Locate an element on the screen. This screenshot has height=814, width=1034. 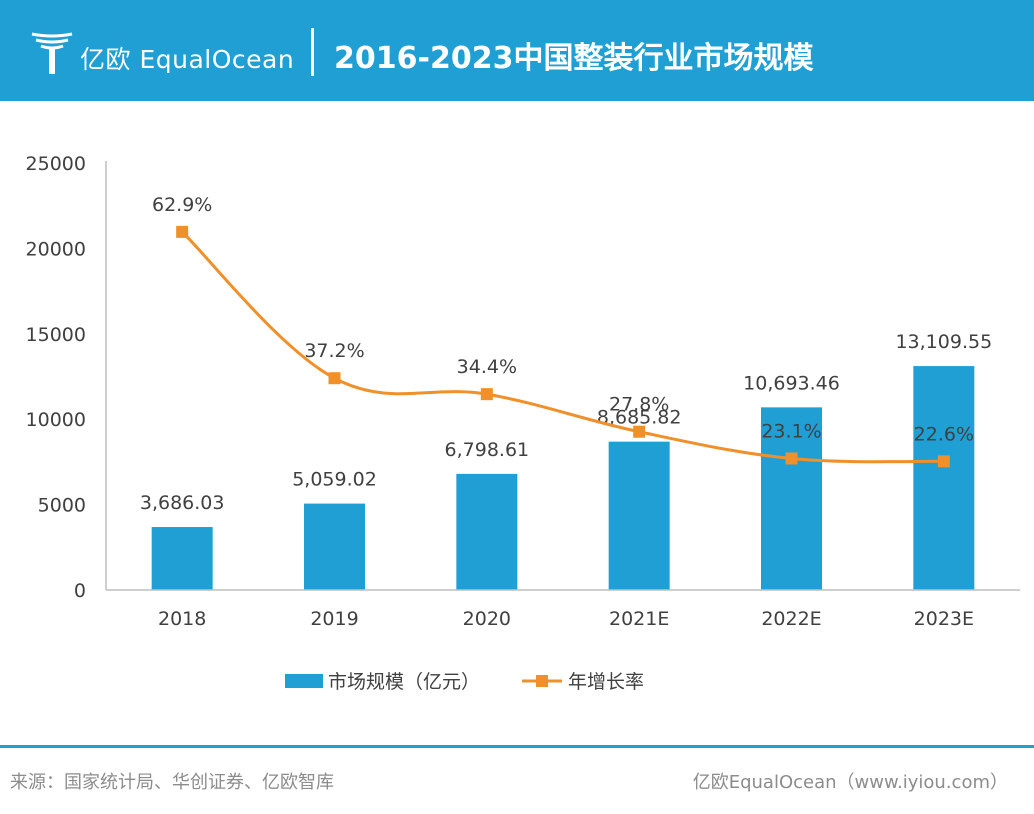
growth-rate-label: 62.9% is located at coordinates (182, 205).